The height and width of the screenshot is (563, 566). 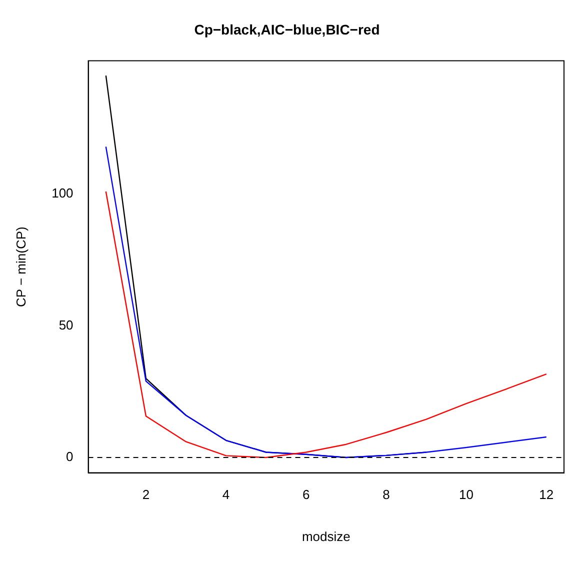 I want to click on x-axis-title: modsize, so click(x=326, y=536).